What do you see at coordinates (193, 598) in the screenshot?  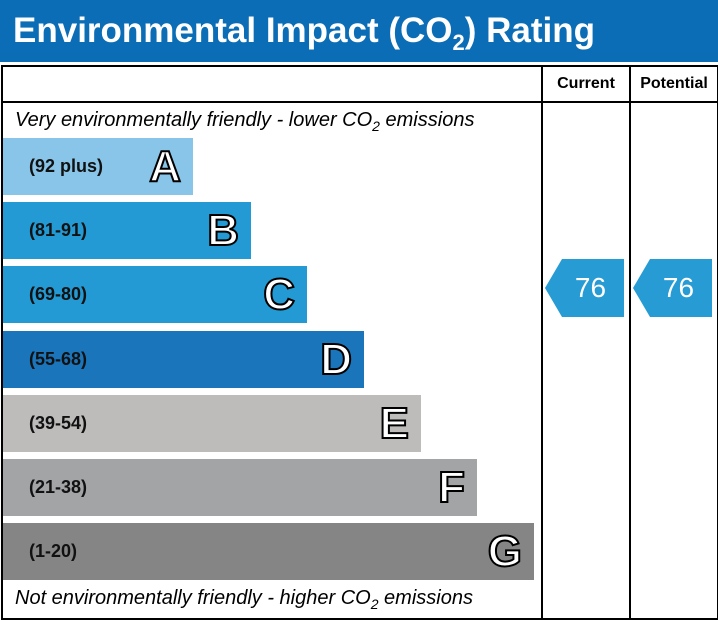 I see `bottom-note-text: Not environmentally friendly - higher CO` at bounding box center [193, 598].